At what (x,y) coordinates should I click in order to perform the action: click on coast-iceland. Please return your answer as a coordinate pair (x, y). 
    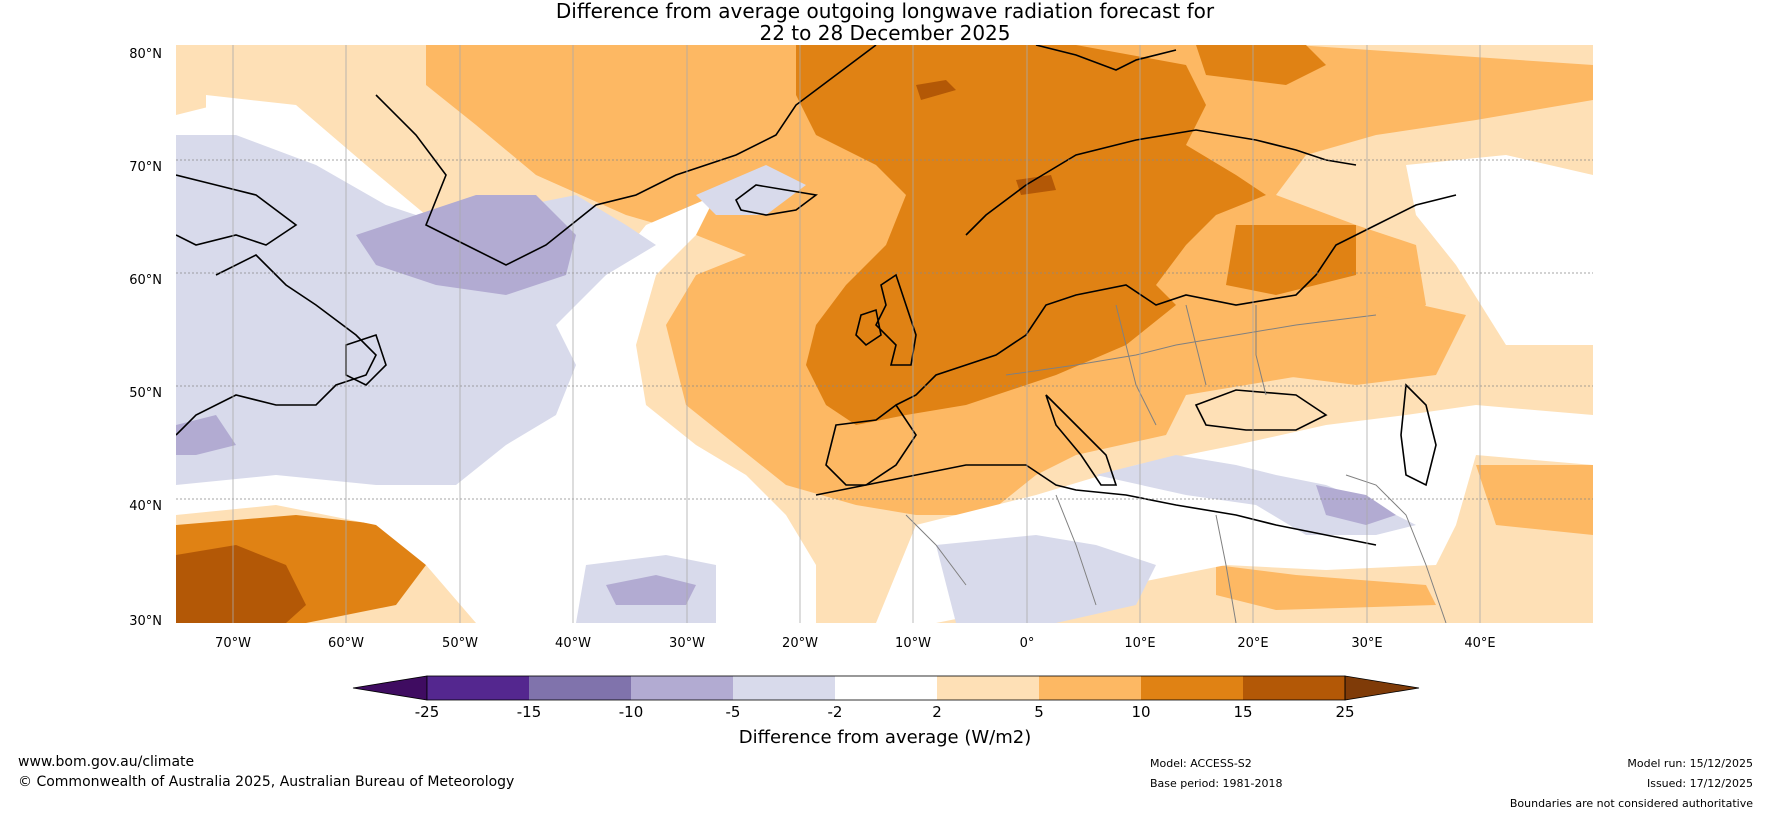
    Looking at the image, I should click on (776, 200).